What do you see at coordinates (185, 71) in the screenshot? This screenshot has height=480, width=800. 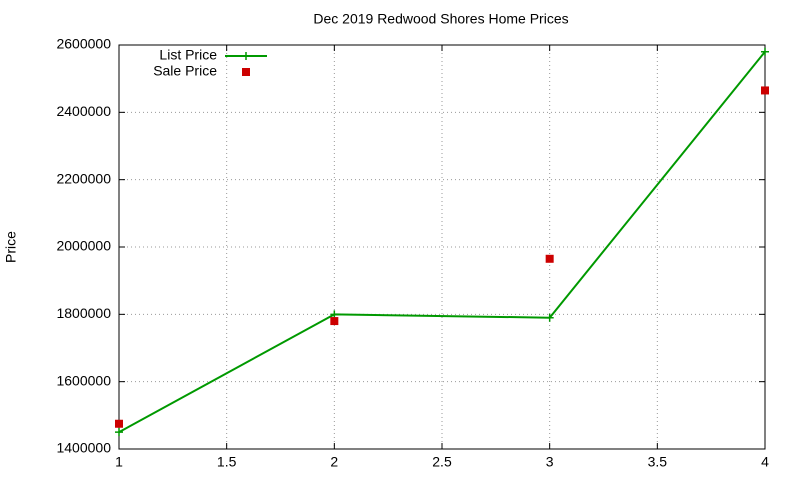 I see `legend-label: Sale Price` at bounding box center [185, 71].